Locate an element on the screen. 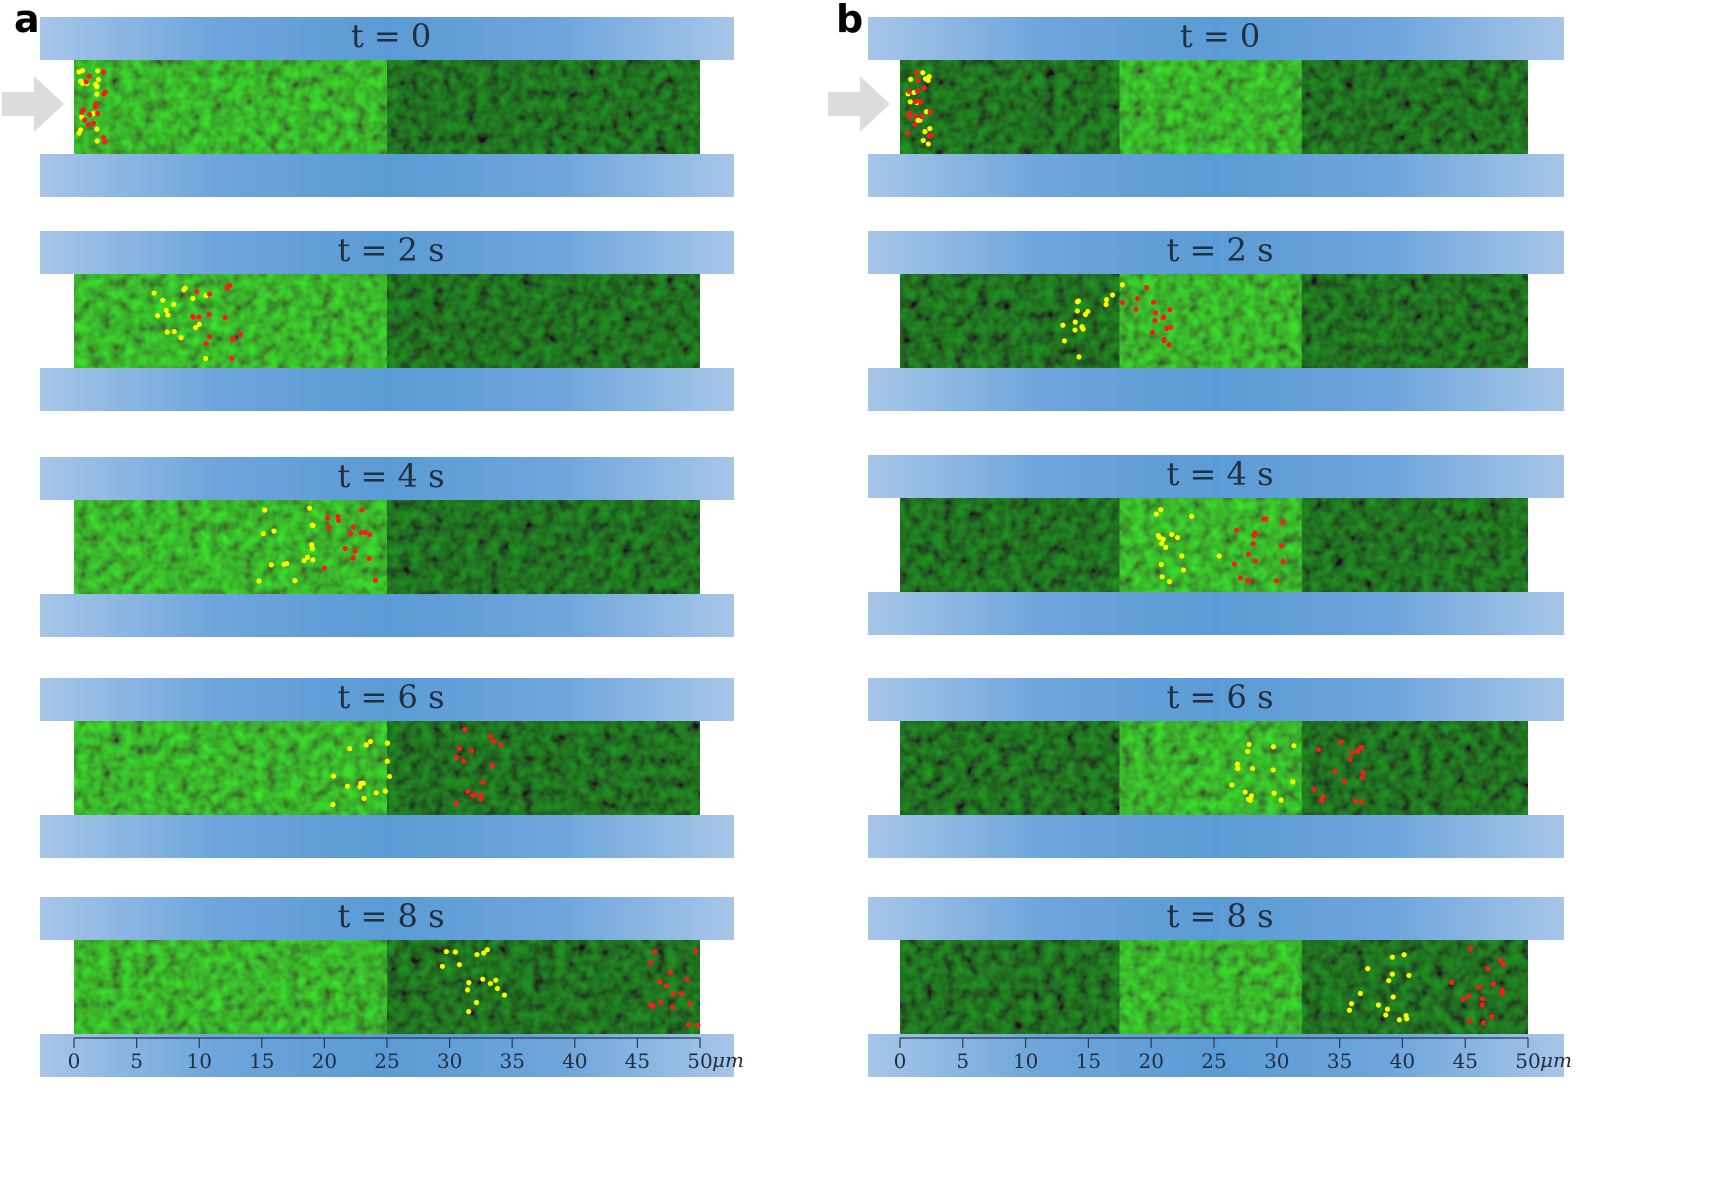 This screenshot has width=1719, height=1185. tick-label: 5 is located at coordinates (962, 1061).